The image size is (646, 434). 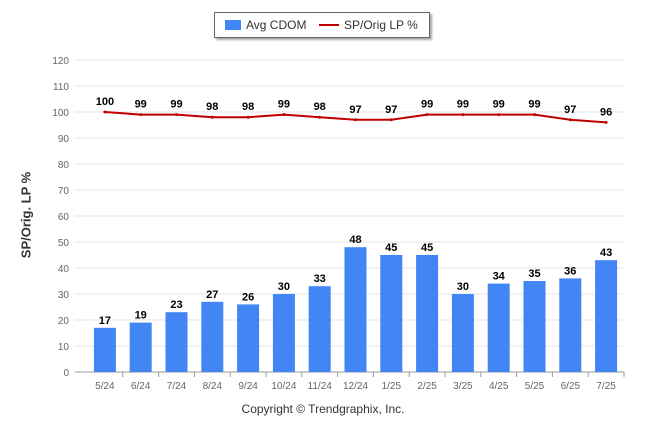 What do you see at coordinates (64, 139) in the screenshot?
I see `y-tick-label: 90` at bounding box center [64, 139].